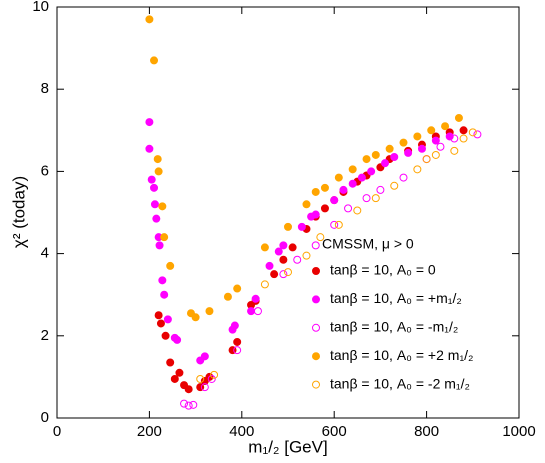  What do you see at coordinates (57, 431) in the screenshot?
I see `x-tick-label: 0` at bounding box center [57, 431].